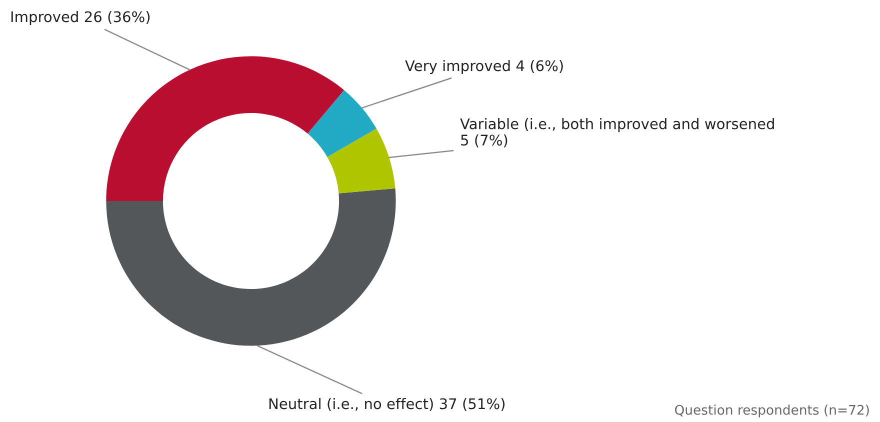 Image resolution: width=880 pixels, height=422 pixels. Describe the element at coordinates (484, 141) in the screenshot. I see `data-label: 5 (7%)` at that location.